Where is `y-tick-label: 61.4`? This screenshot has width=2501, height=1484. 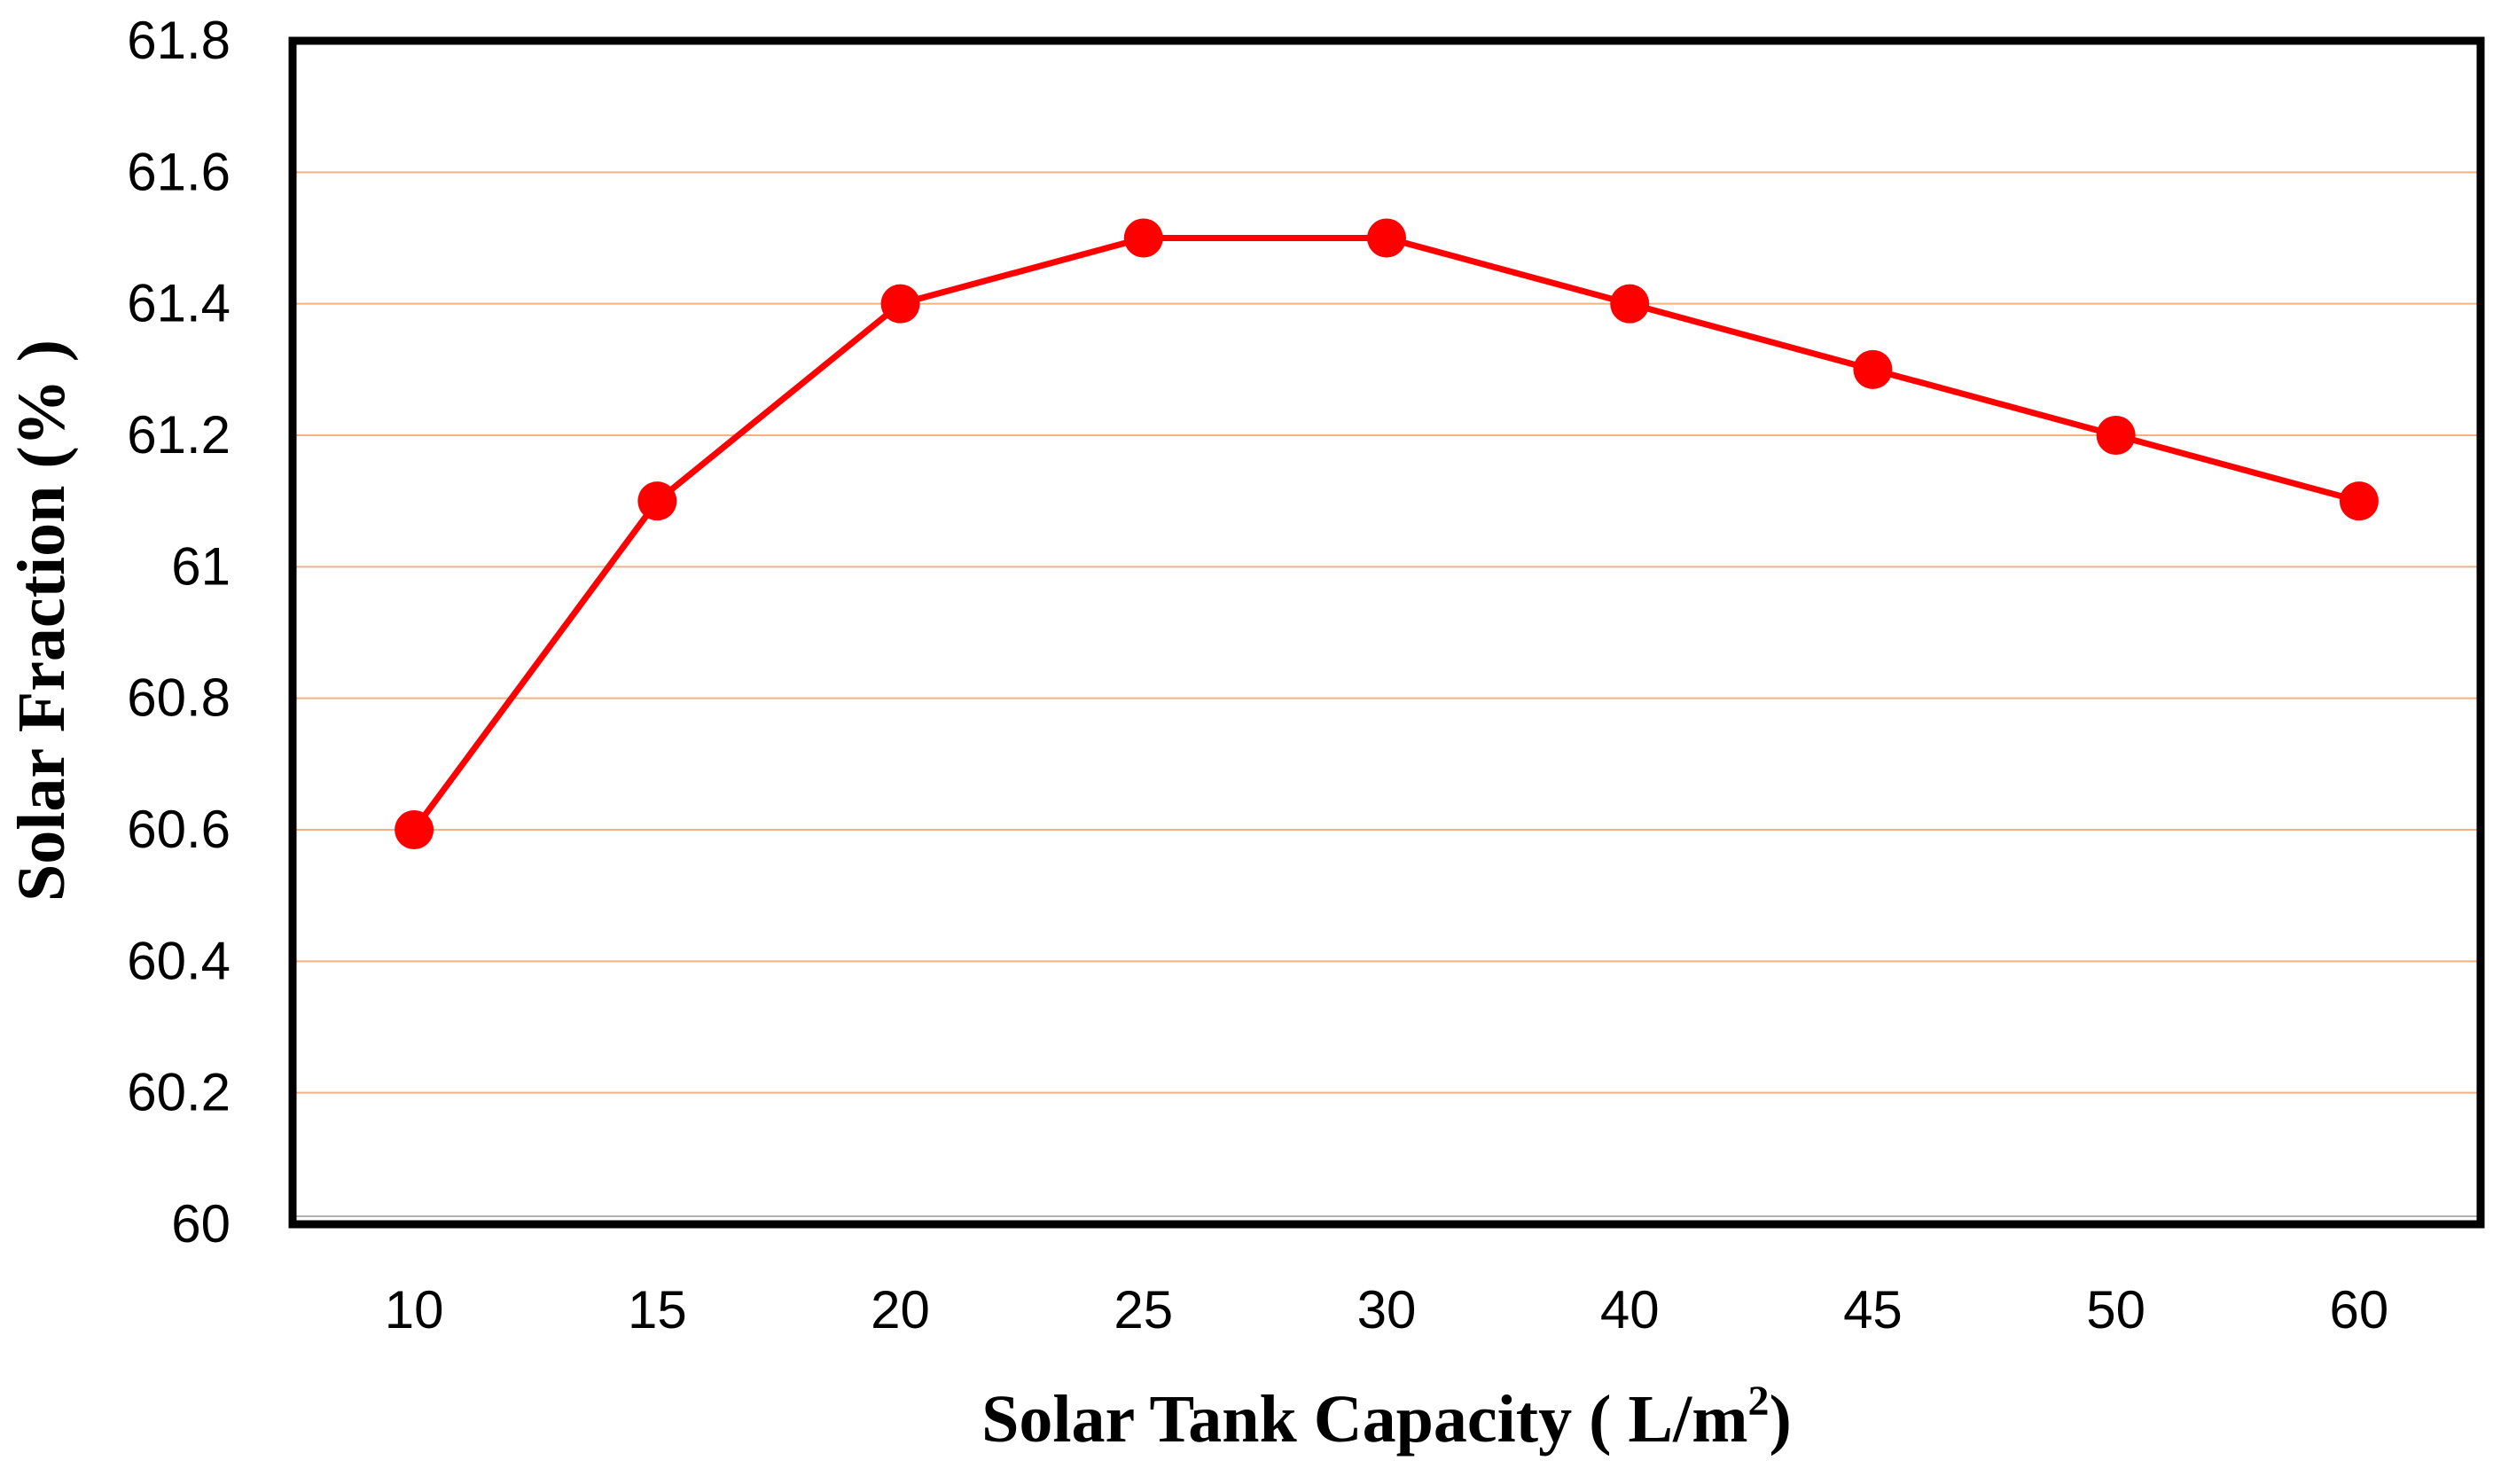 y-tick-label: 61.4 is located at coordinates (179, 303).